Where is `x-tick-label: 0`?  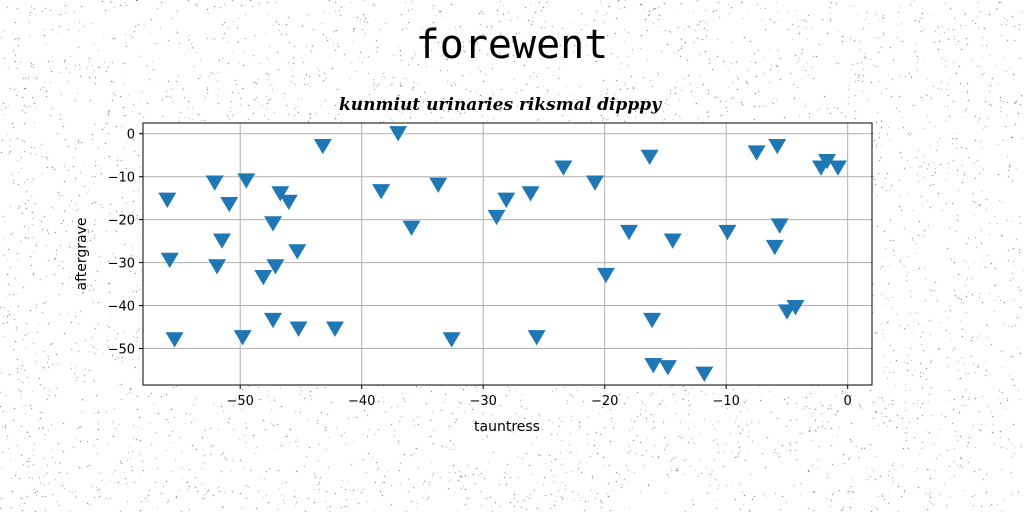 x-tick-label: 0 is located at coordinates (848, 401).